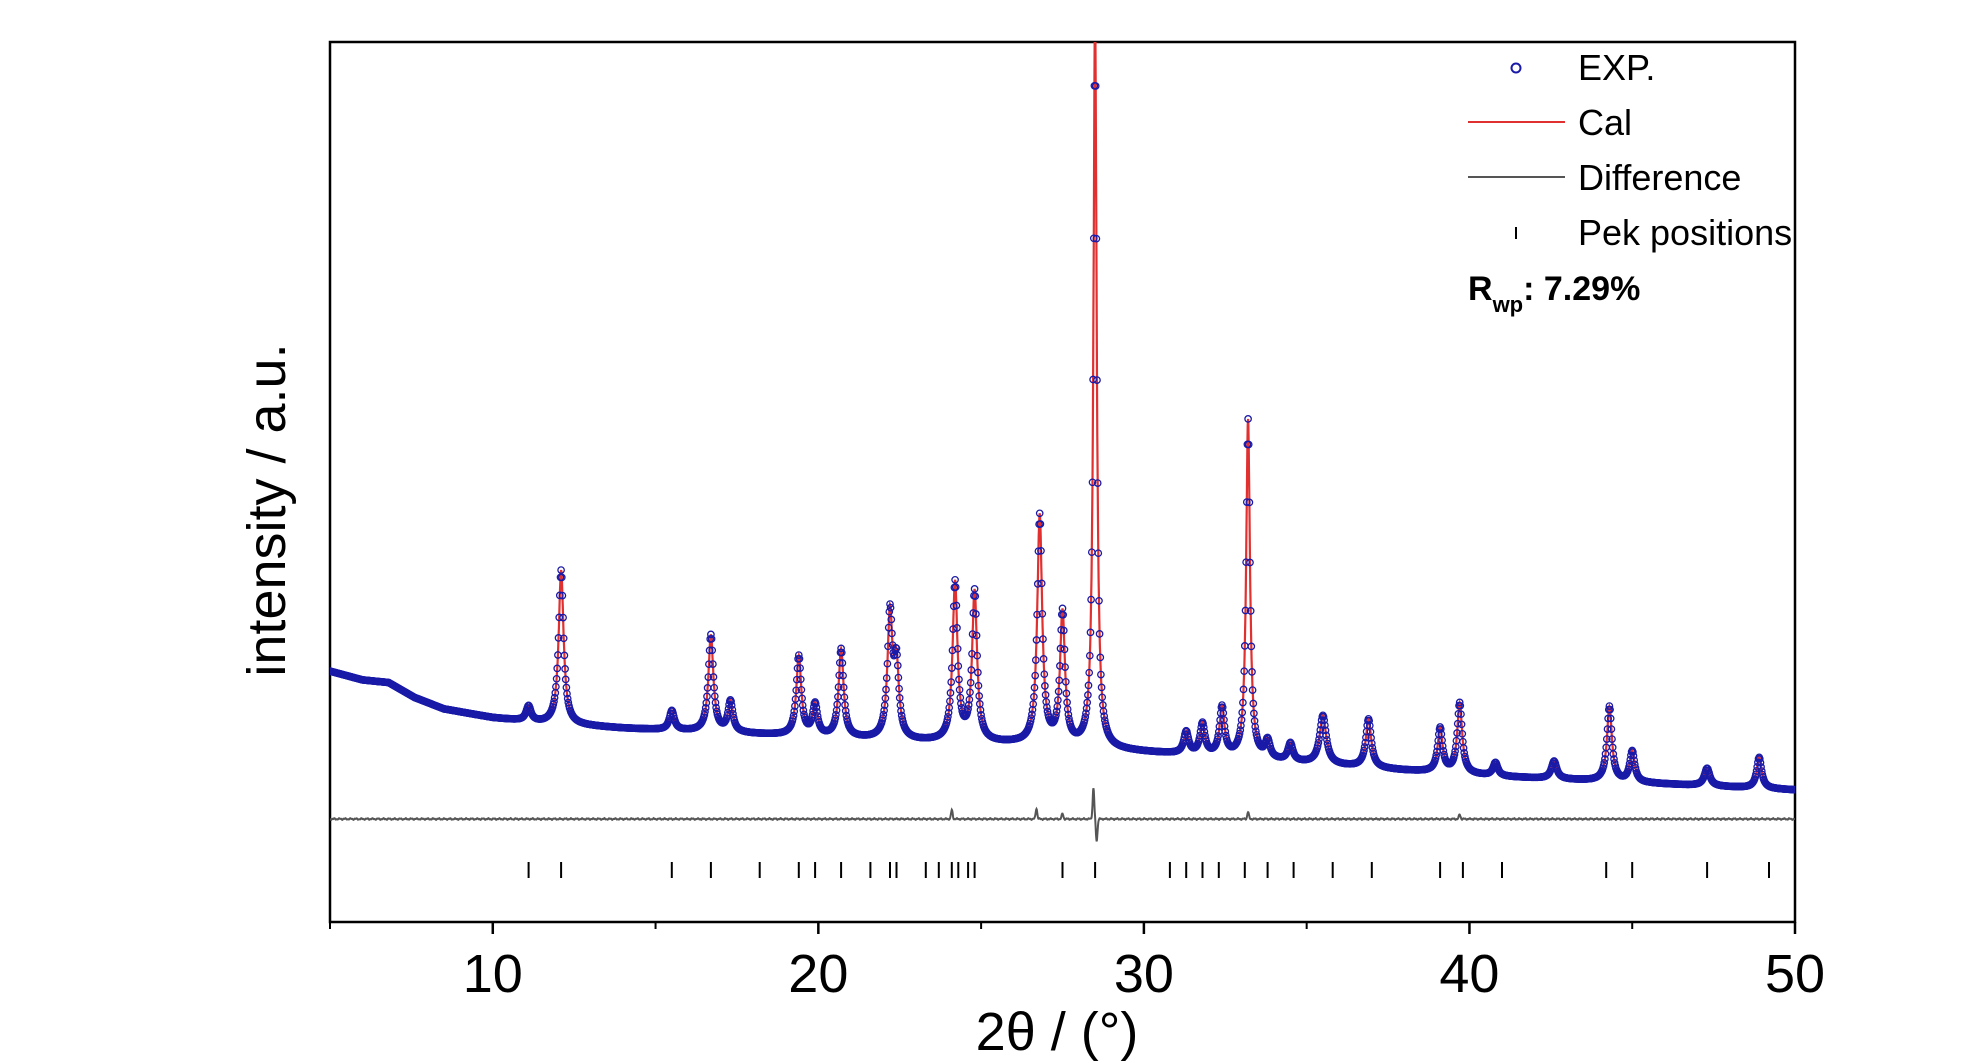 The image size is (1984, 1063). I want to click on peak-position-ticks, so click(1148, 870).